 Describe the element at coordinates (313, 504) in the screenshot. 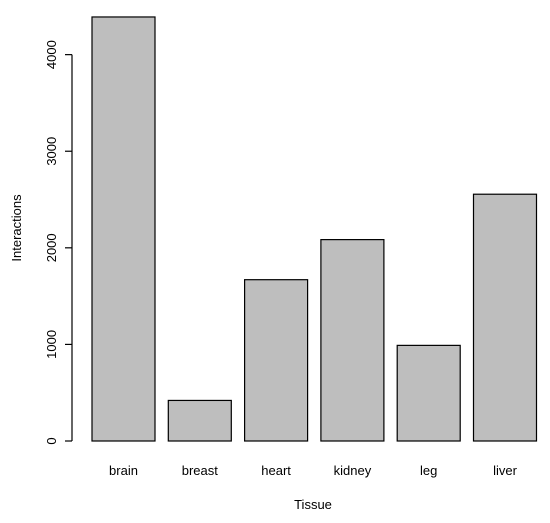

I see `x-axis-label: Tissue` at that location.